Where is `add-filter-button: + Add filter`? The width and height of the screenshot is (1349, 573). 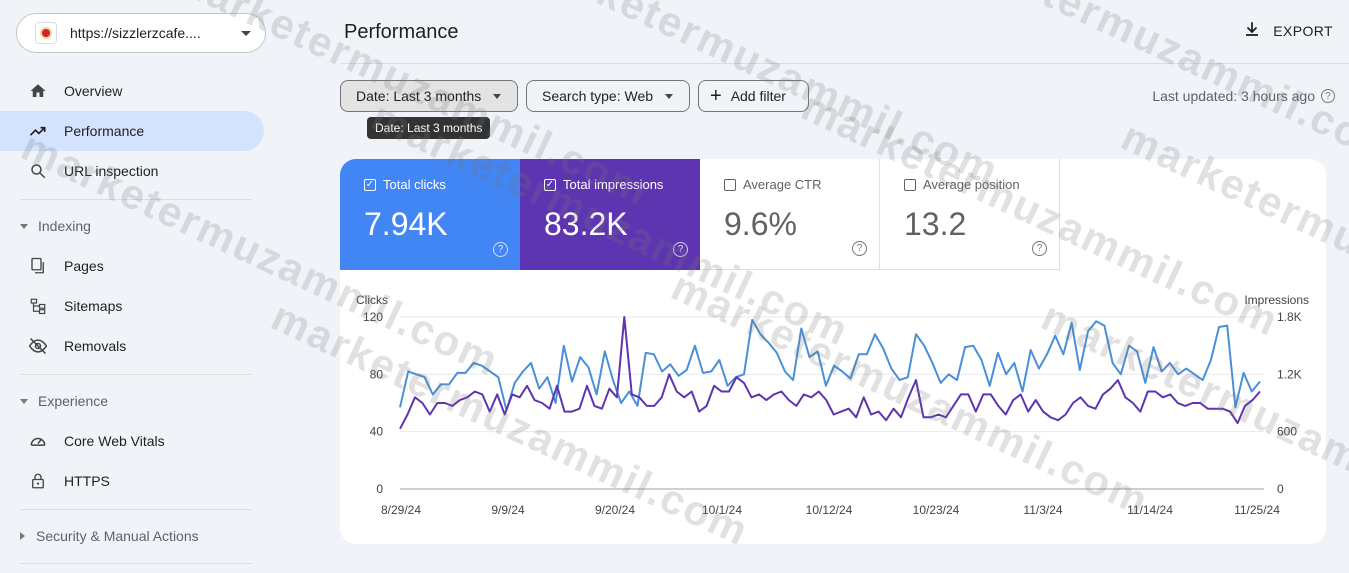 add-filter-button: + Add filter is located at coordinates (753, 96).